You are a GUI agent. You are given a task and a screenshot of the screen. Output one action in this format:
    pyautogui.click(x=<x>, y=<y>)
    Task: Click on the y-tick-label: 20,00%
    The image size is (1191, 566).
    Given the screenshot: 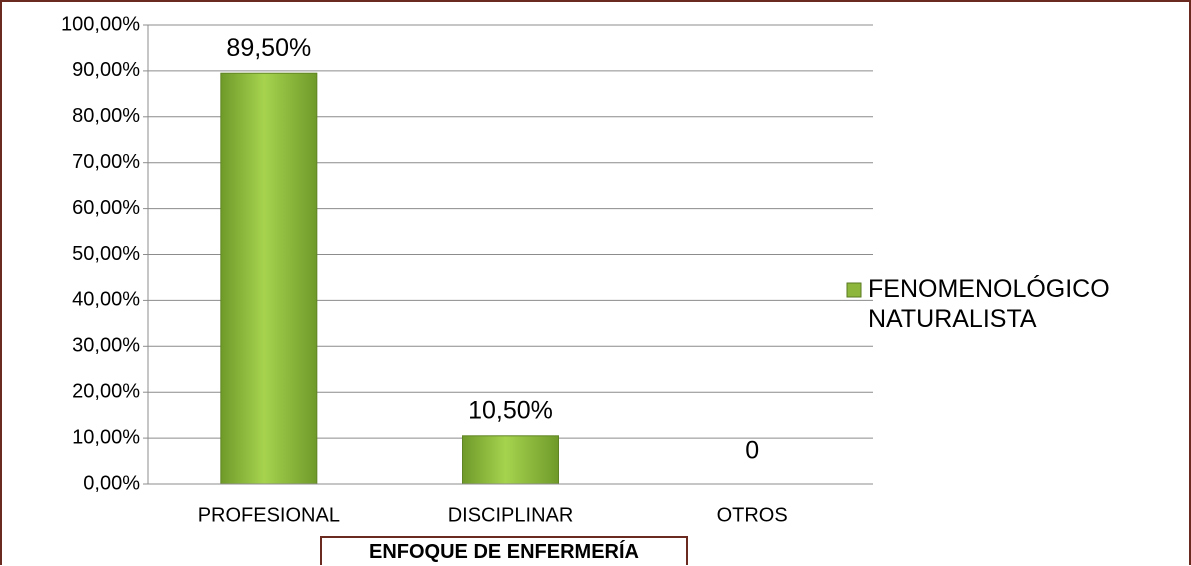 What is the action you would take?
    pyautogui.click(x=106, y=391)
    